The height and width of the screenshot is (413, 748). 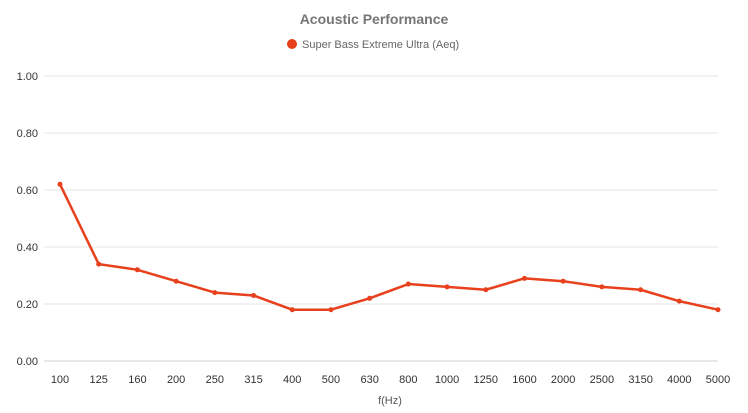 I want to click on legend-marker, so click(x=292, y=44).